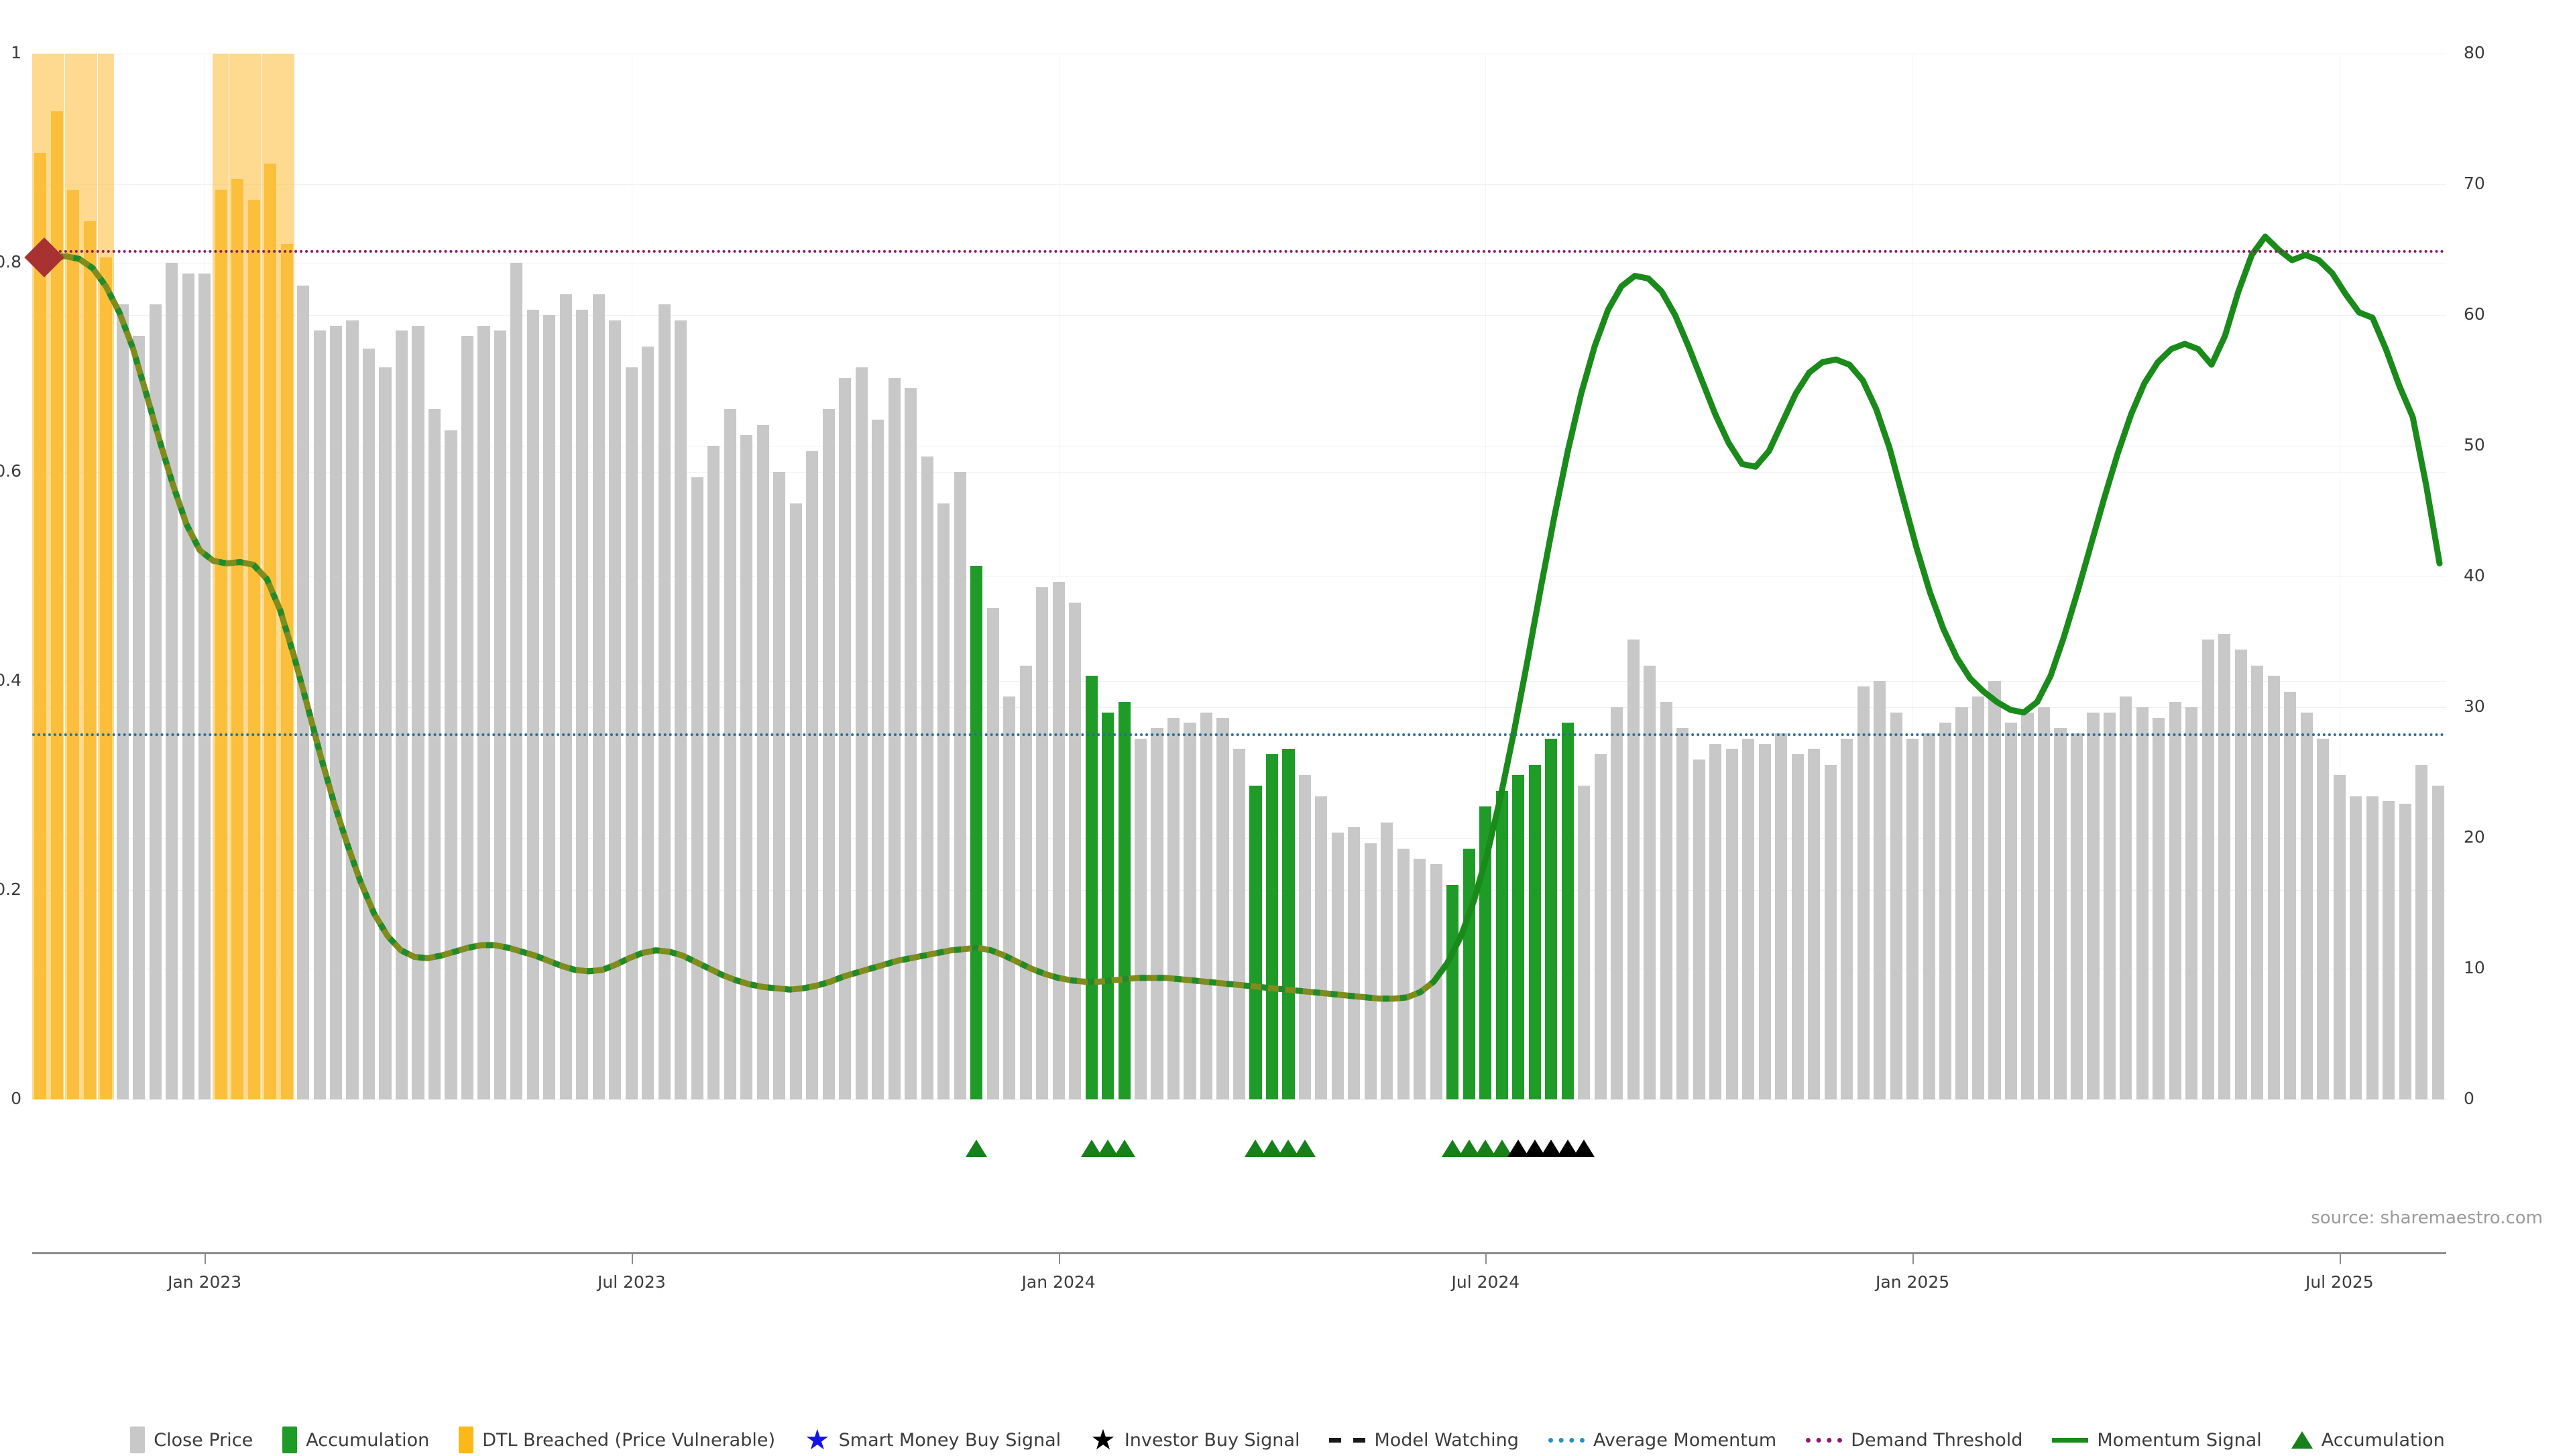 This screenshot has width=2575, height=1456. Describe the element at coordinates (2339, 1282) in the screenshot. I see `x-axis-tick-label: Jul 2025` at that location.